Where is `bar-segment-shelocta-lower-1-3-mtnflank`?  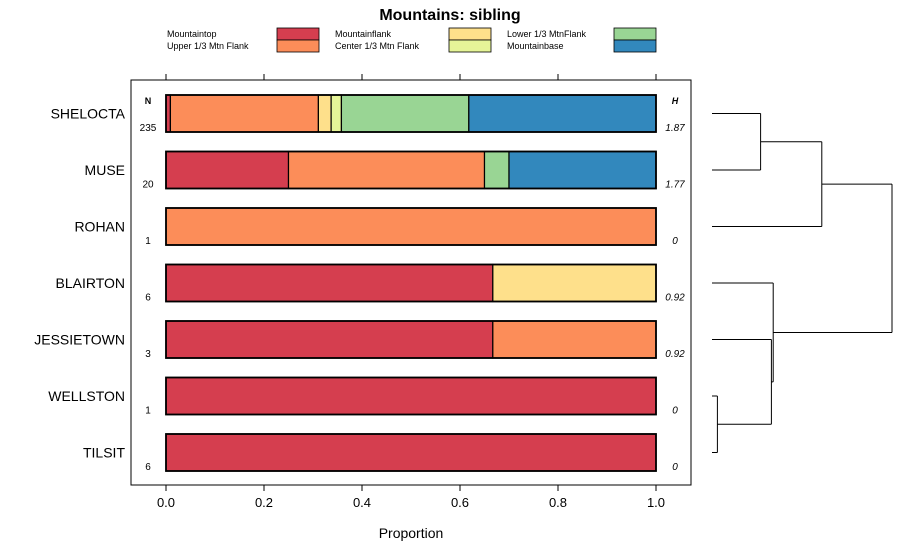
bar-segment-shelocta-lower-1-3-mtnflank is located at coordinates (405, 113).